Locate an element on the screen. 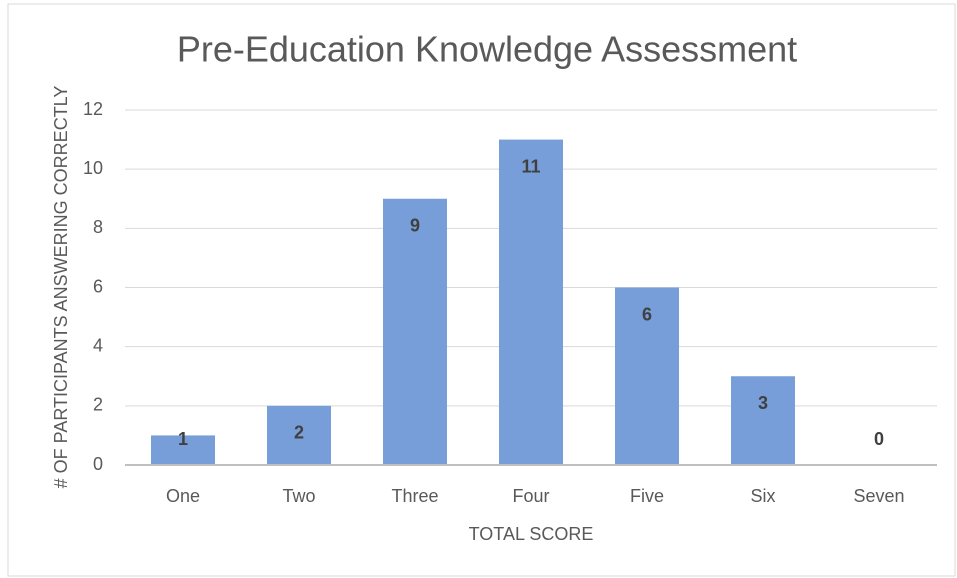 The image size is (957, 578). y-tick-label: 4 is located at coordinates (98, 345).